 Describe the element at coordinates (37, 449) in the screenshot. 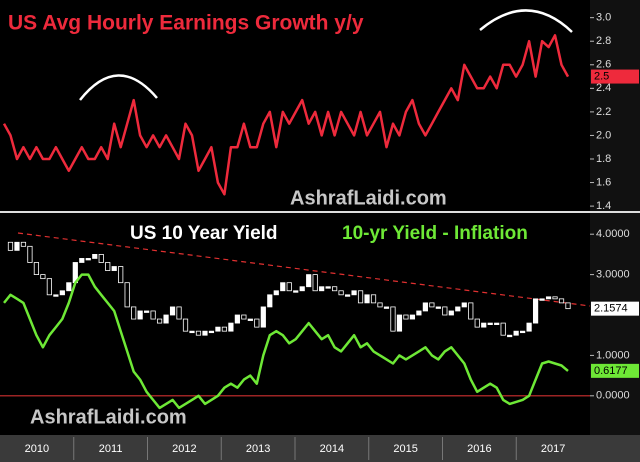

I see `x-tick-label: 2010` at that location.